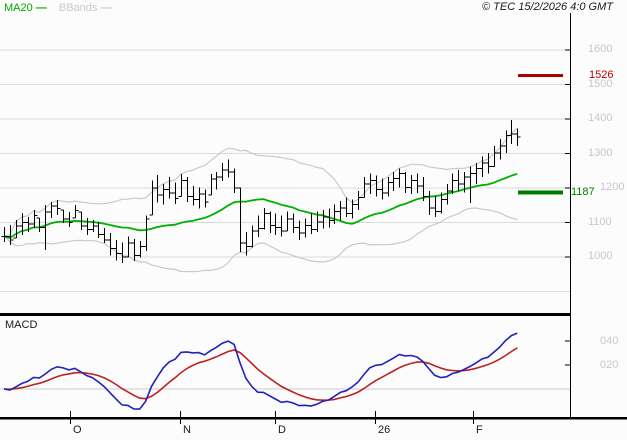 This screenshot has width=627, height=440. What do you see at coordinates (600, 152) in the screenshot?
I see `price-axis-label: 1300` at bounding box center [600, 152].